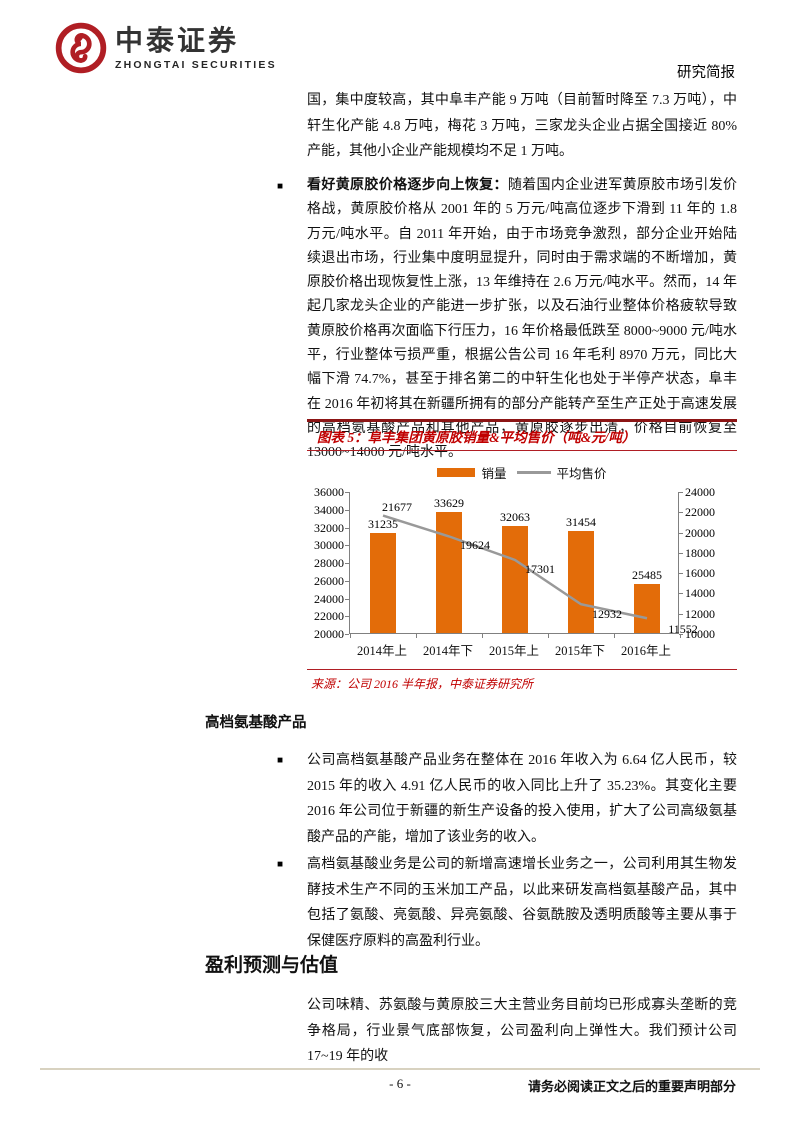 The width and height of the screenshot is (800, 1131). Describe the element at coordinates (177, 40) in the screenshot. I see `brand-name-cn: 中泰证券` at that location.